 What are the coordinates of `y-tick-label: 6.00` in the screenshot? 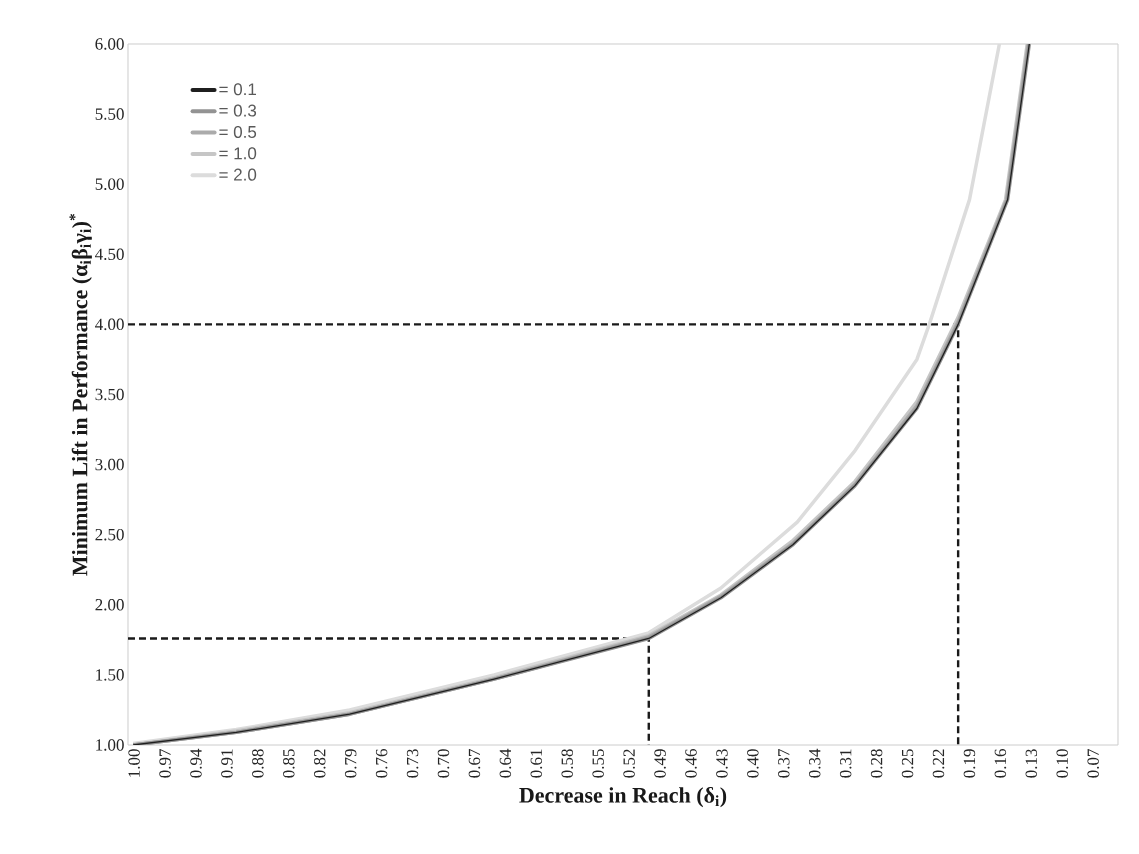 It's located at (109, 44).